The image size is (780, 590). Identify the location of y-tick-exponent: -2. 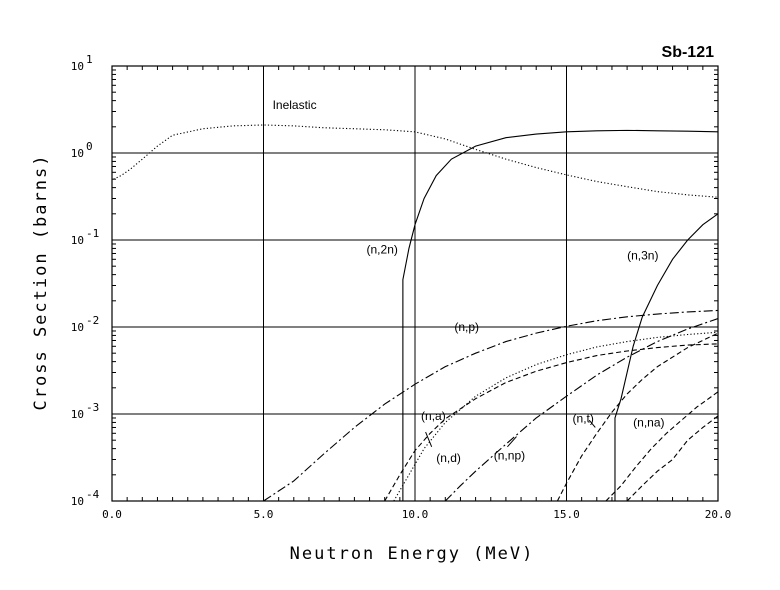
(92, 320).